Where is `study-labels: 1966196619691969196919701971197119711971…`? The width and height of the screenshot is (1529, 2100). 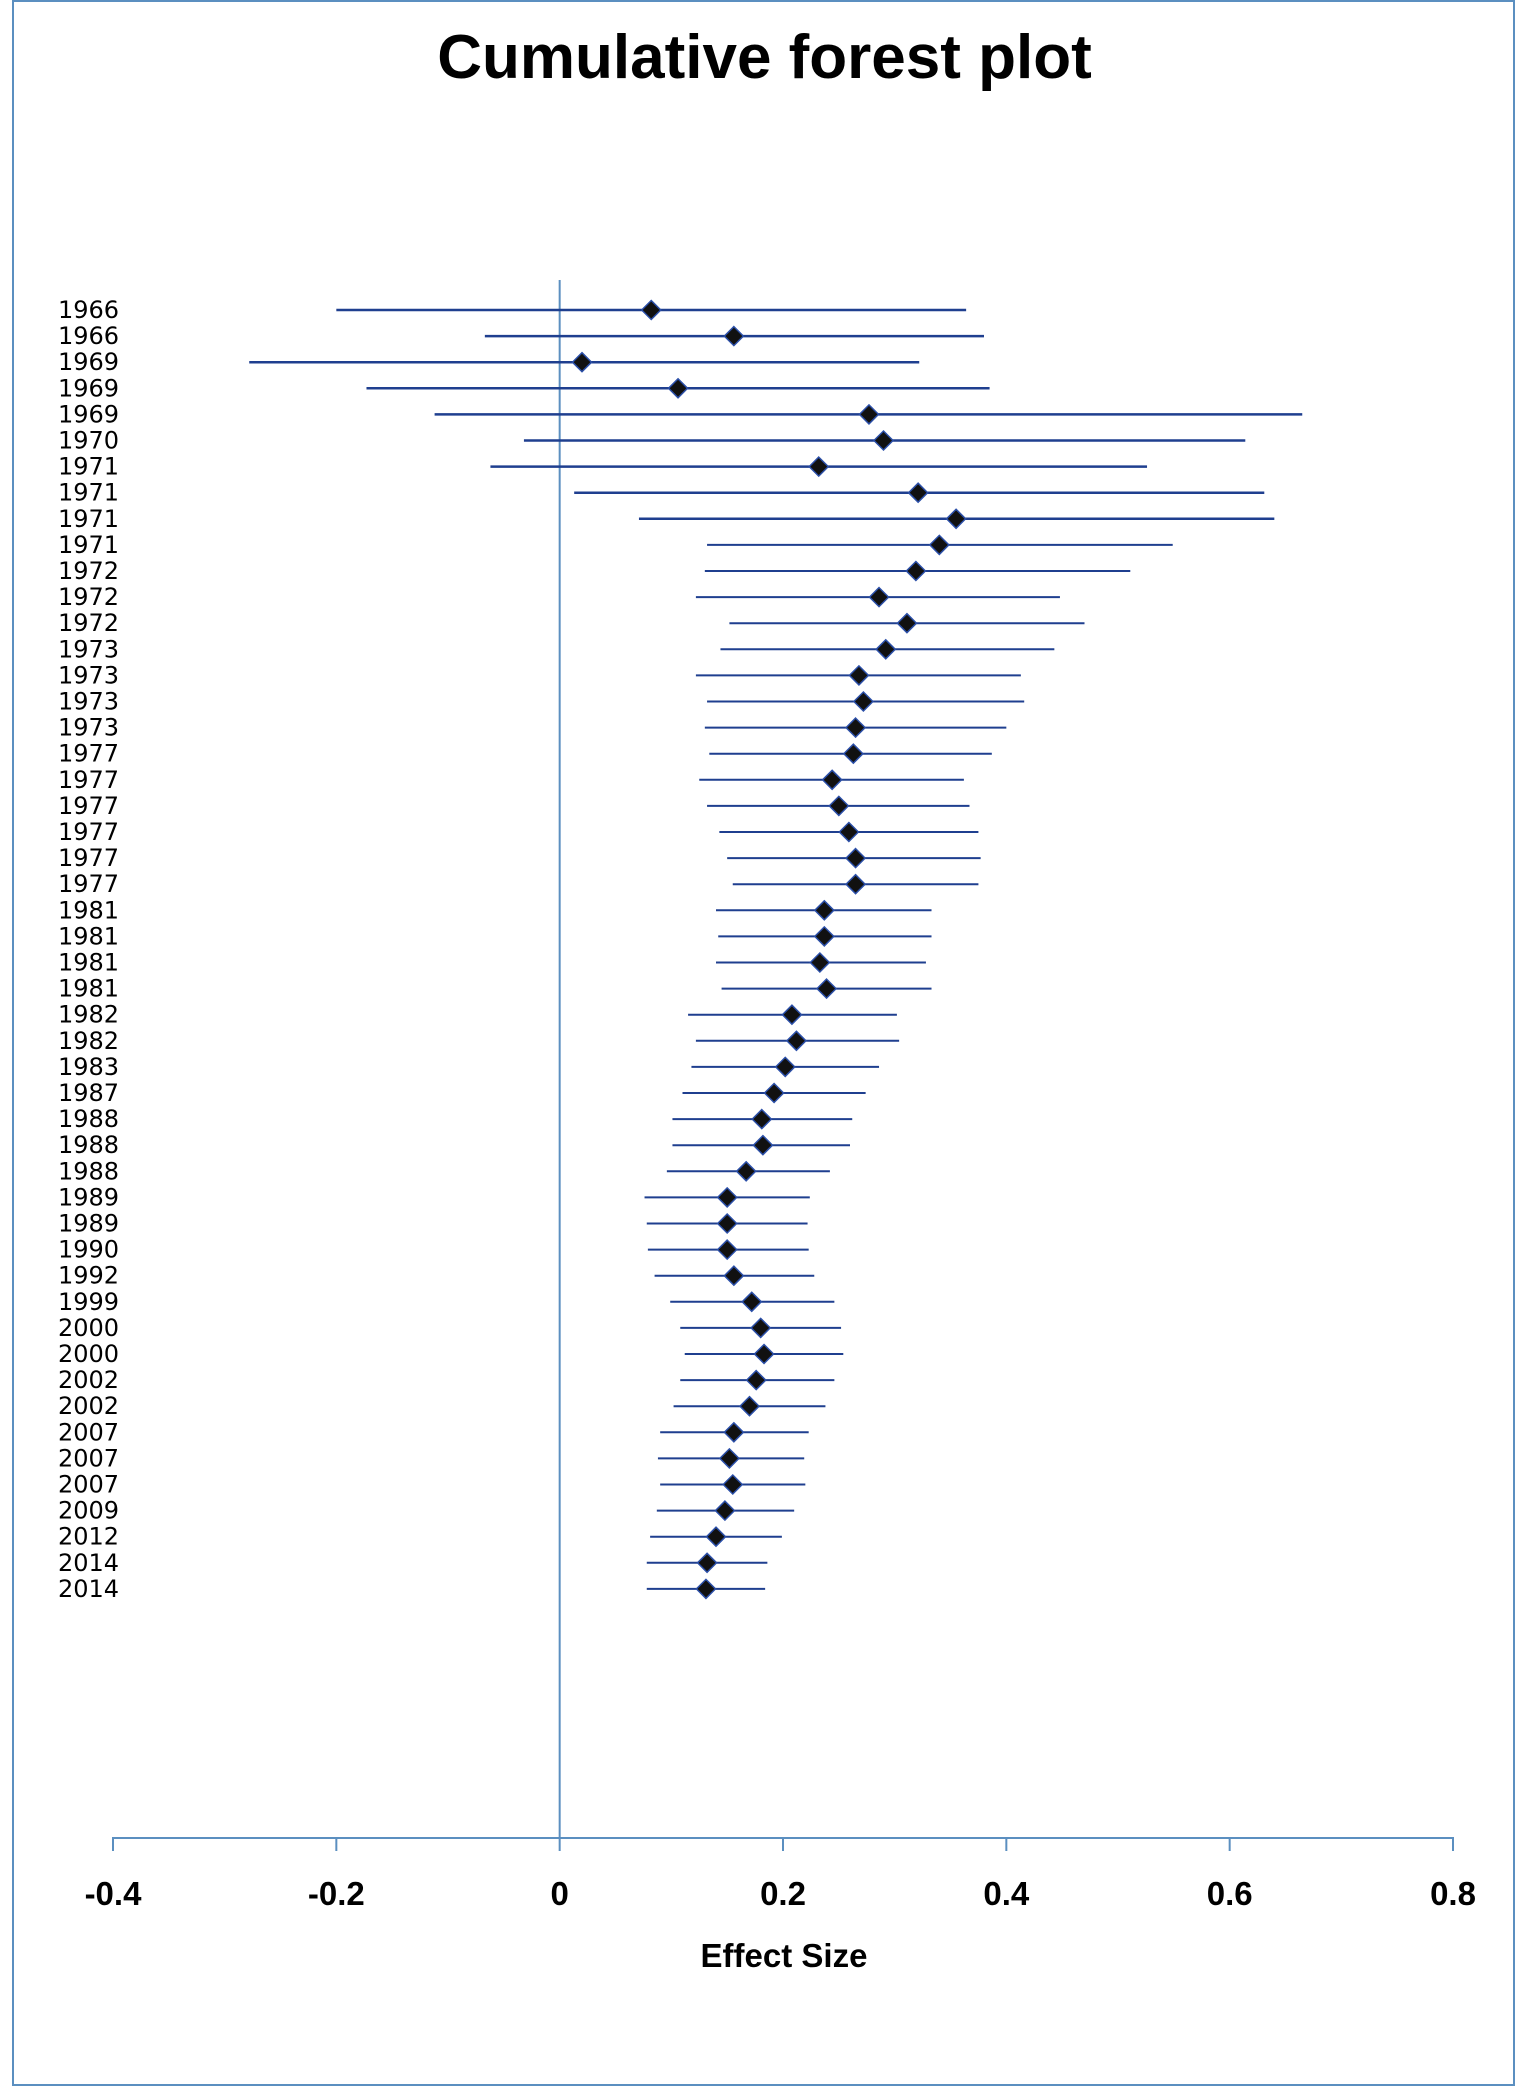 study-labels: 1966196619691969196919701971197119711971… is located at coordinates (88, 949).